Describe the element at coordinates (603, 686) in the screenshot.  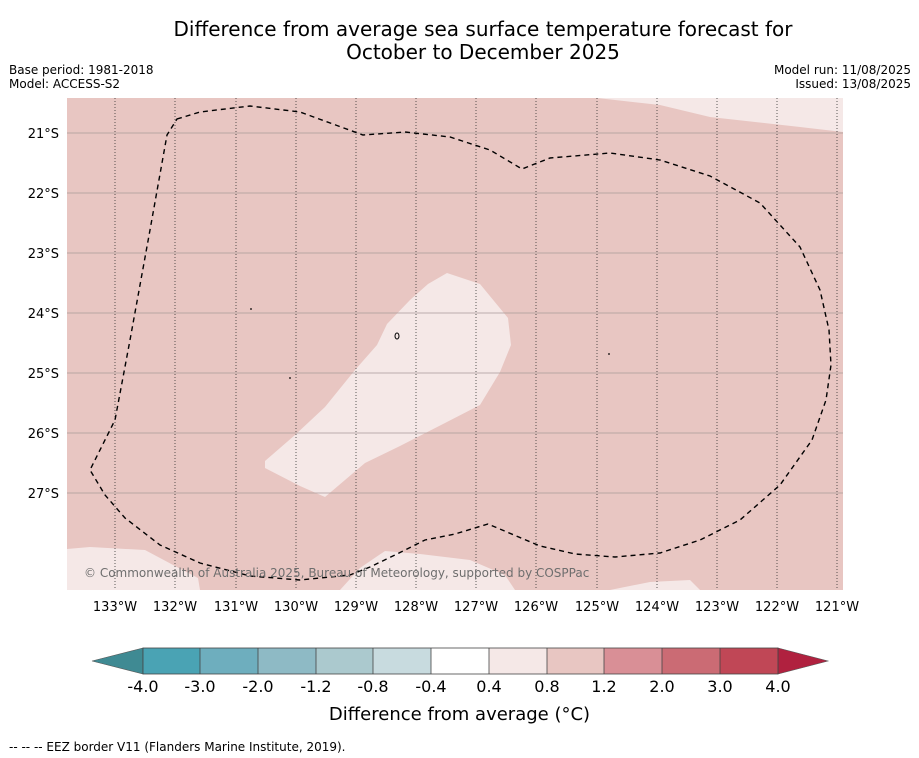
I see `colorbar-tick-label: 1.2` at that location.